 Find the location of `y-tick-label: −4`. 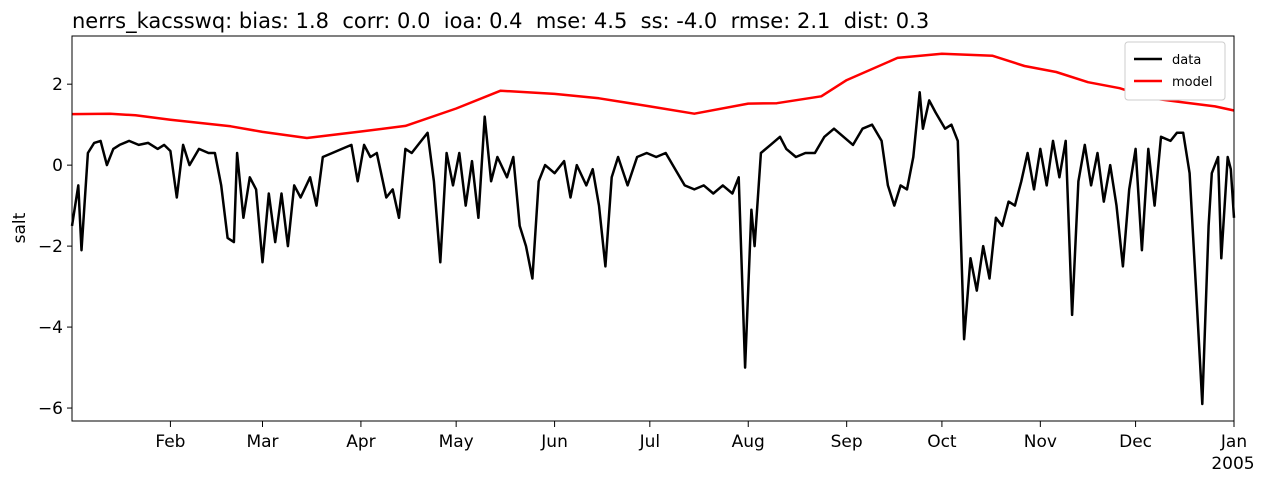

y-tick-label: −4 is located at coordinates (50, 328).